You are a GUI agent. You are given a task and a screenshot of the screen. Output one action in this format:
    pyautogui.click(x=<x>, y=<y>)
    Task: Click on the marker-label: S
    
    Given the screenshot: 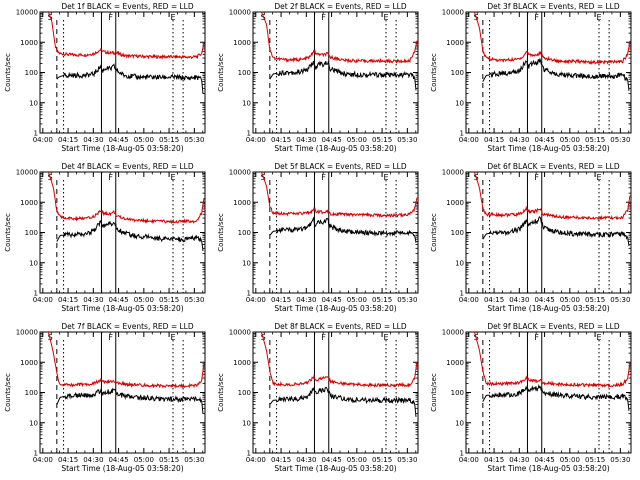 What is the action you would take?
    pyautogui.click(x=263, y=17)
    